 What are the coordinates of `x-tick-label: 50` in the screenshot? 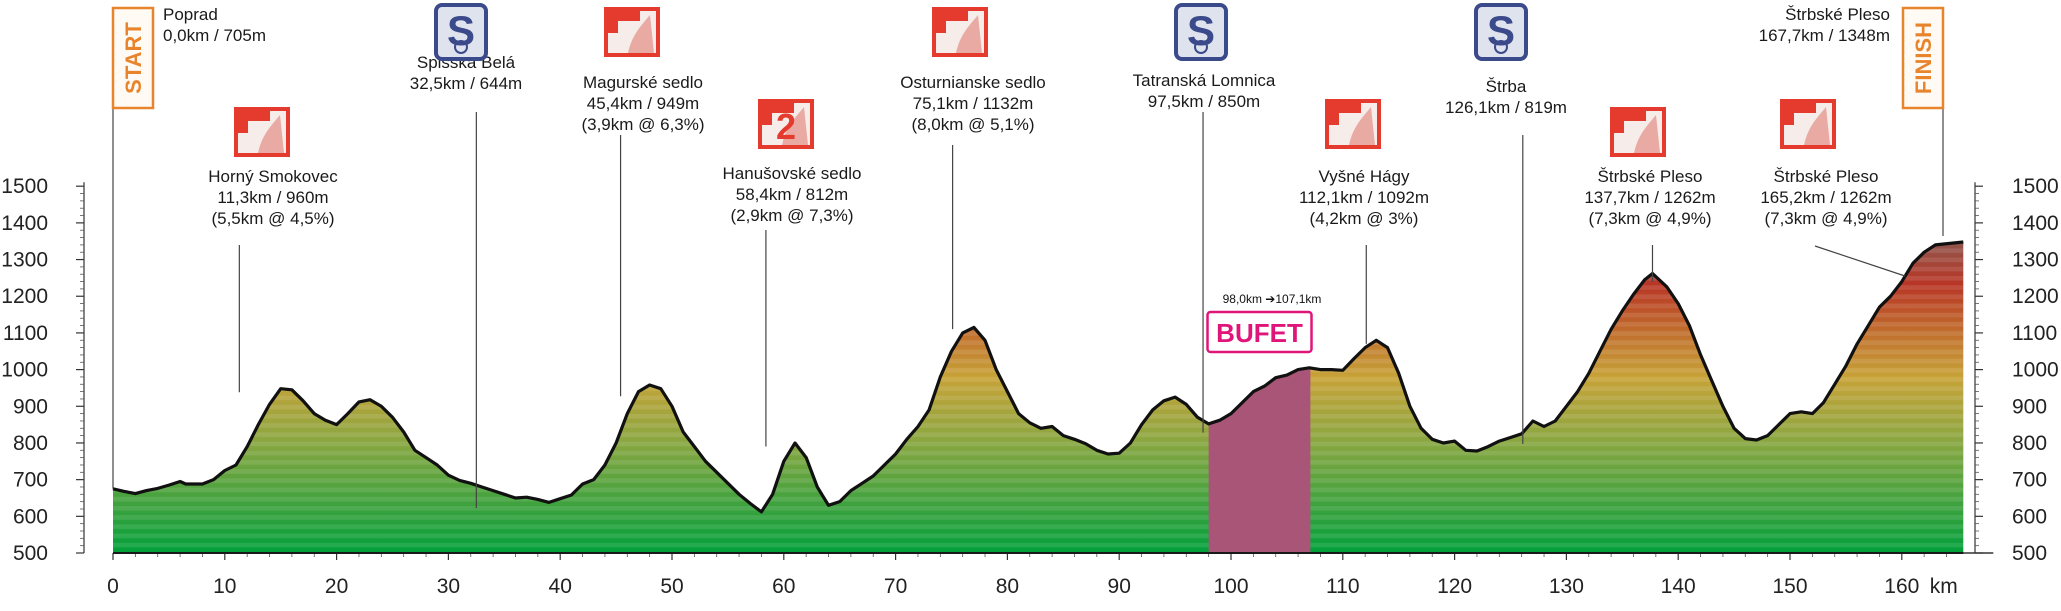 It's located at (671, 586).